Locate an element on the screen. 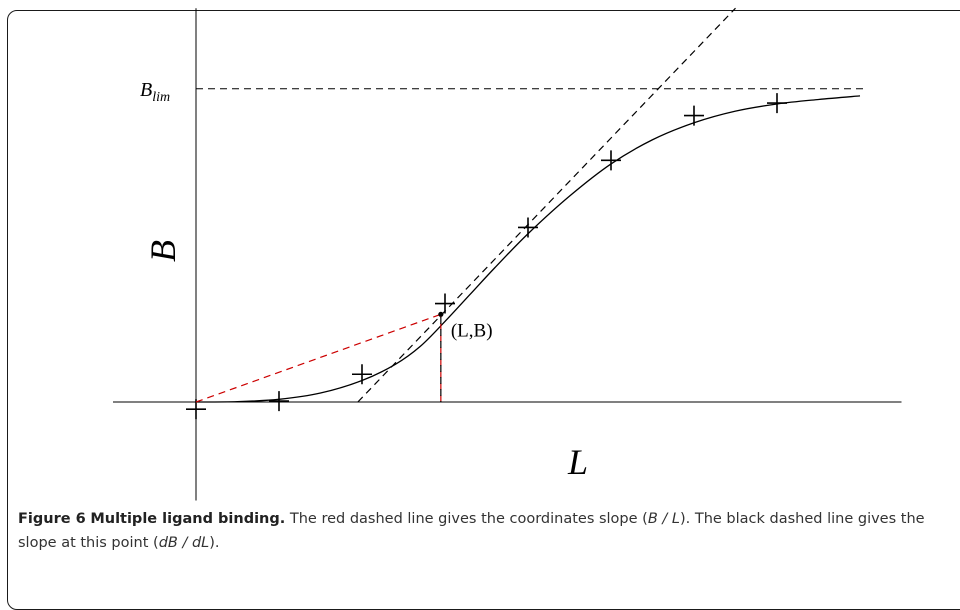 This screenshot has width=960, height=610. figure-label: Figure 6 is located at coordinates (52, 519).